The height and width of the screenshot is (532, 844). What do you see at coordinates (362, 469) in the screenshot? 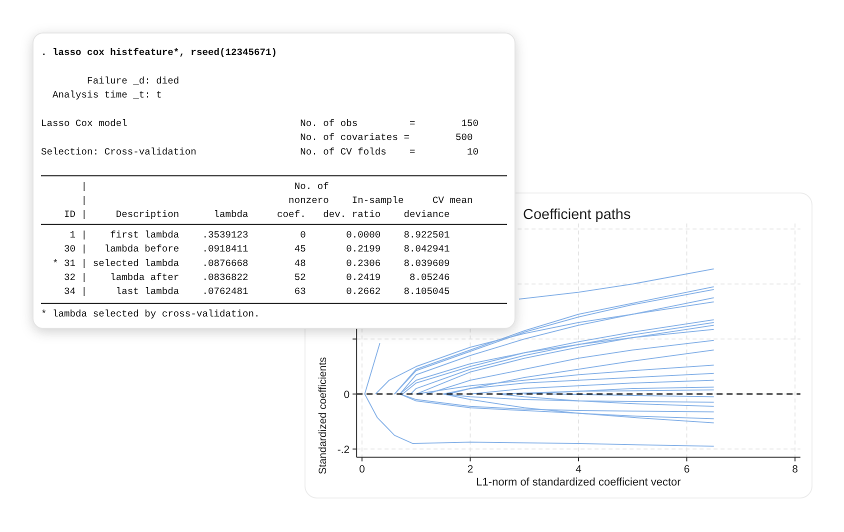
I see `x-tick-label: 0` at bounding box center [362, 469].